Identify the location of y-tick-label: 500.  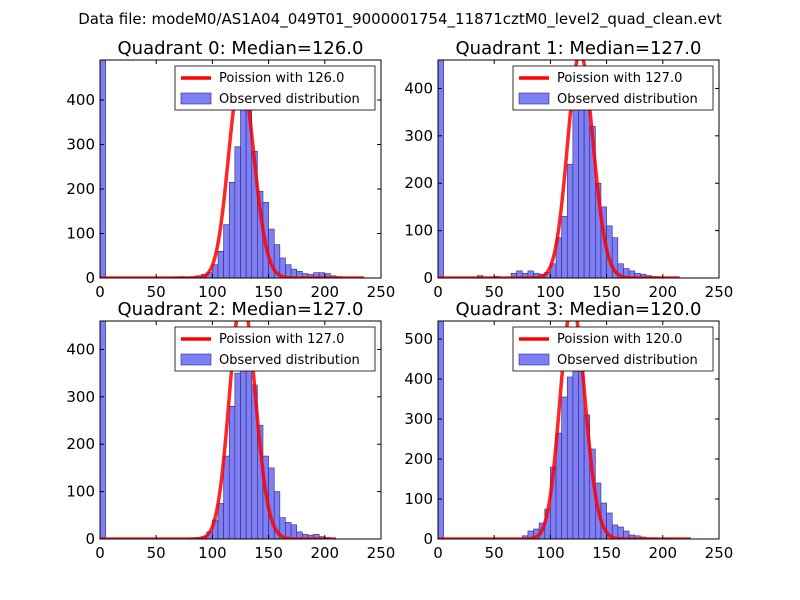
(418, 339).